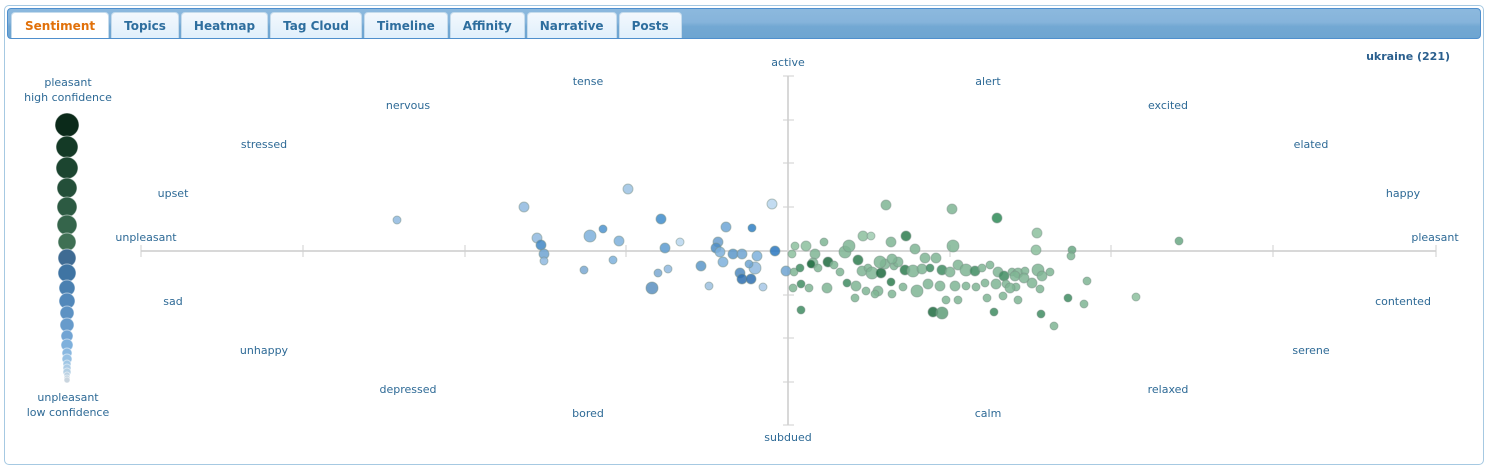  What do you see at coordinates (571, 25) in the screenshot?
I see `tab-narrative: Narrative` at bounding box center [571, 25].